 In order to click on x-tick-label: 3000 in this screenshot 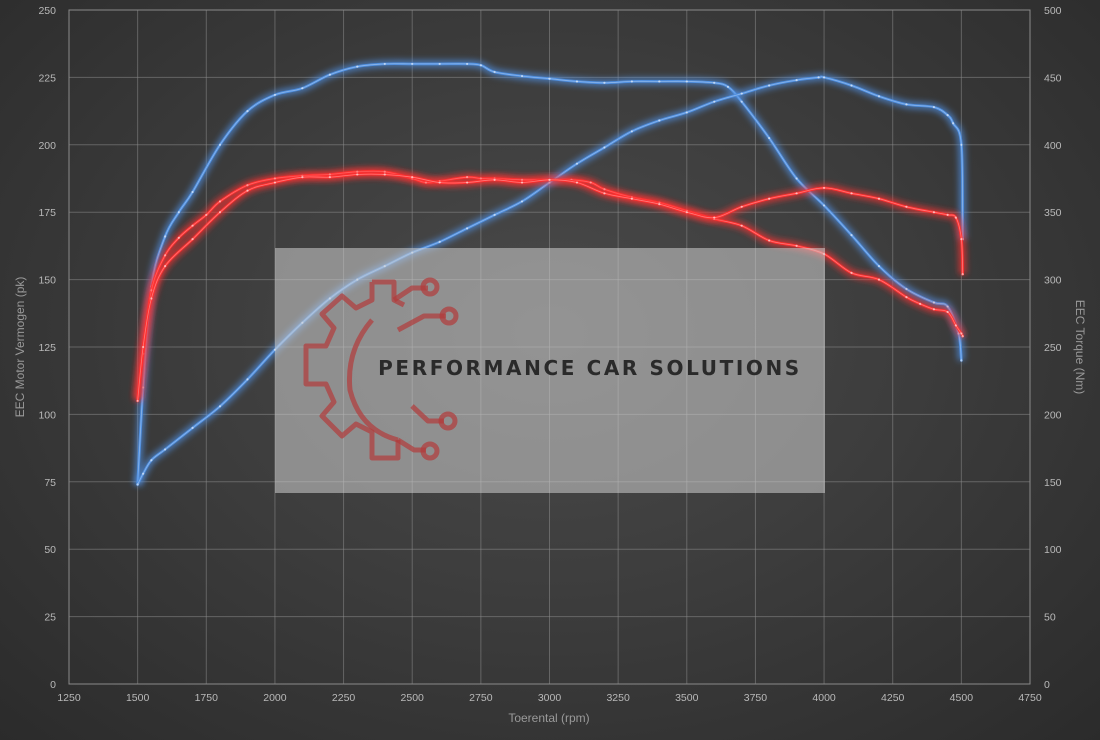, I will do `click(550, 698)`.